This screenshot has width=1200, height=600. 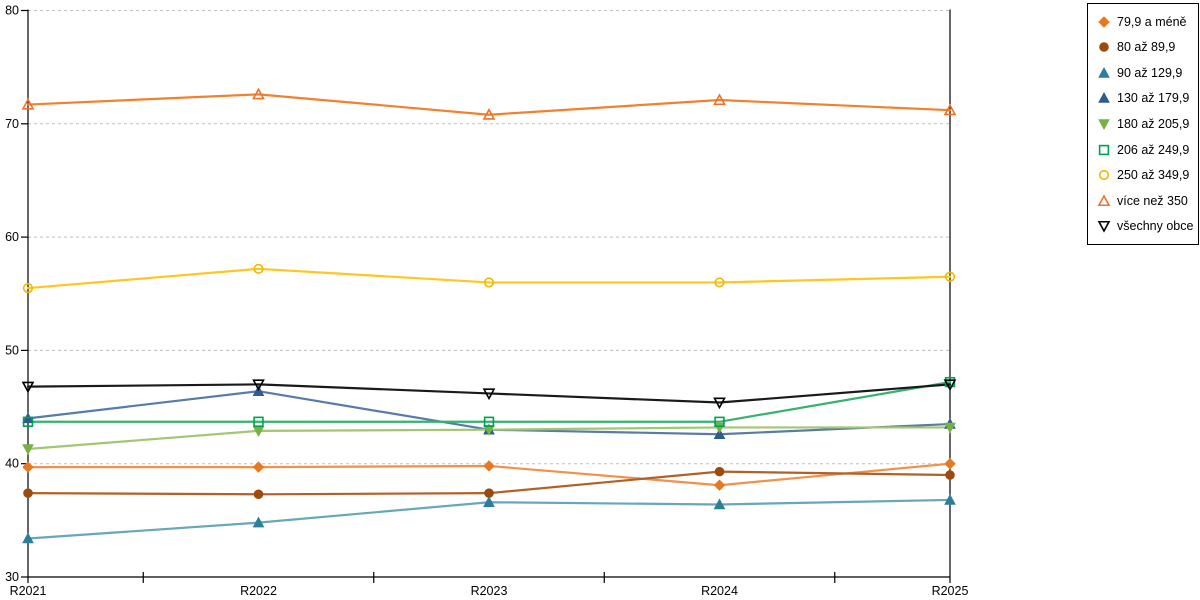 I want to click on legend-label: 206 až 249,9, so click(x=1153, y=149).